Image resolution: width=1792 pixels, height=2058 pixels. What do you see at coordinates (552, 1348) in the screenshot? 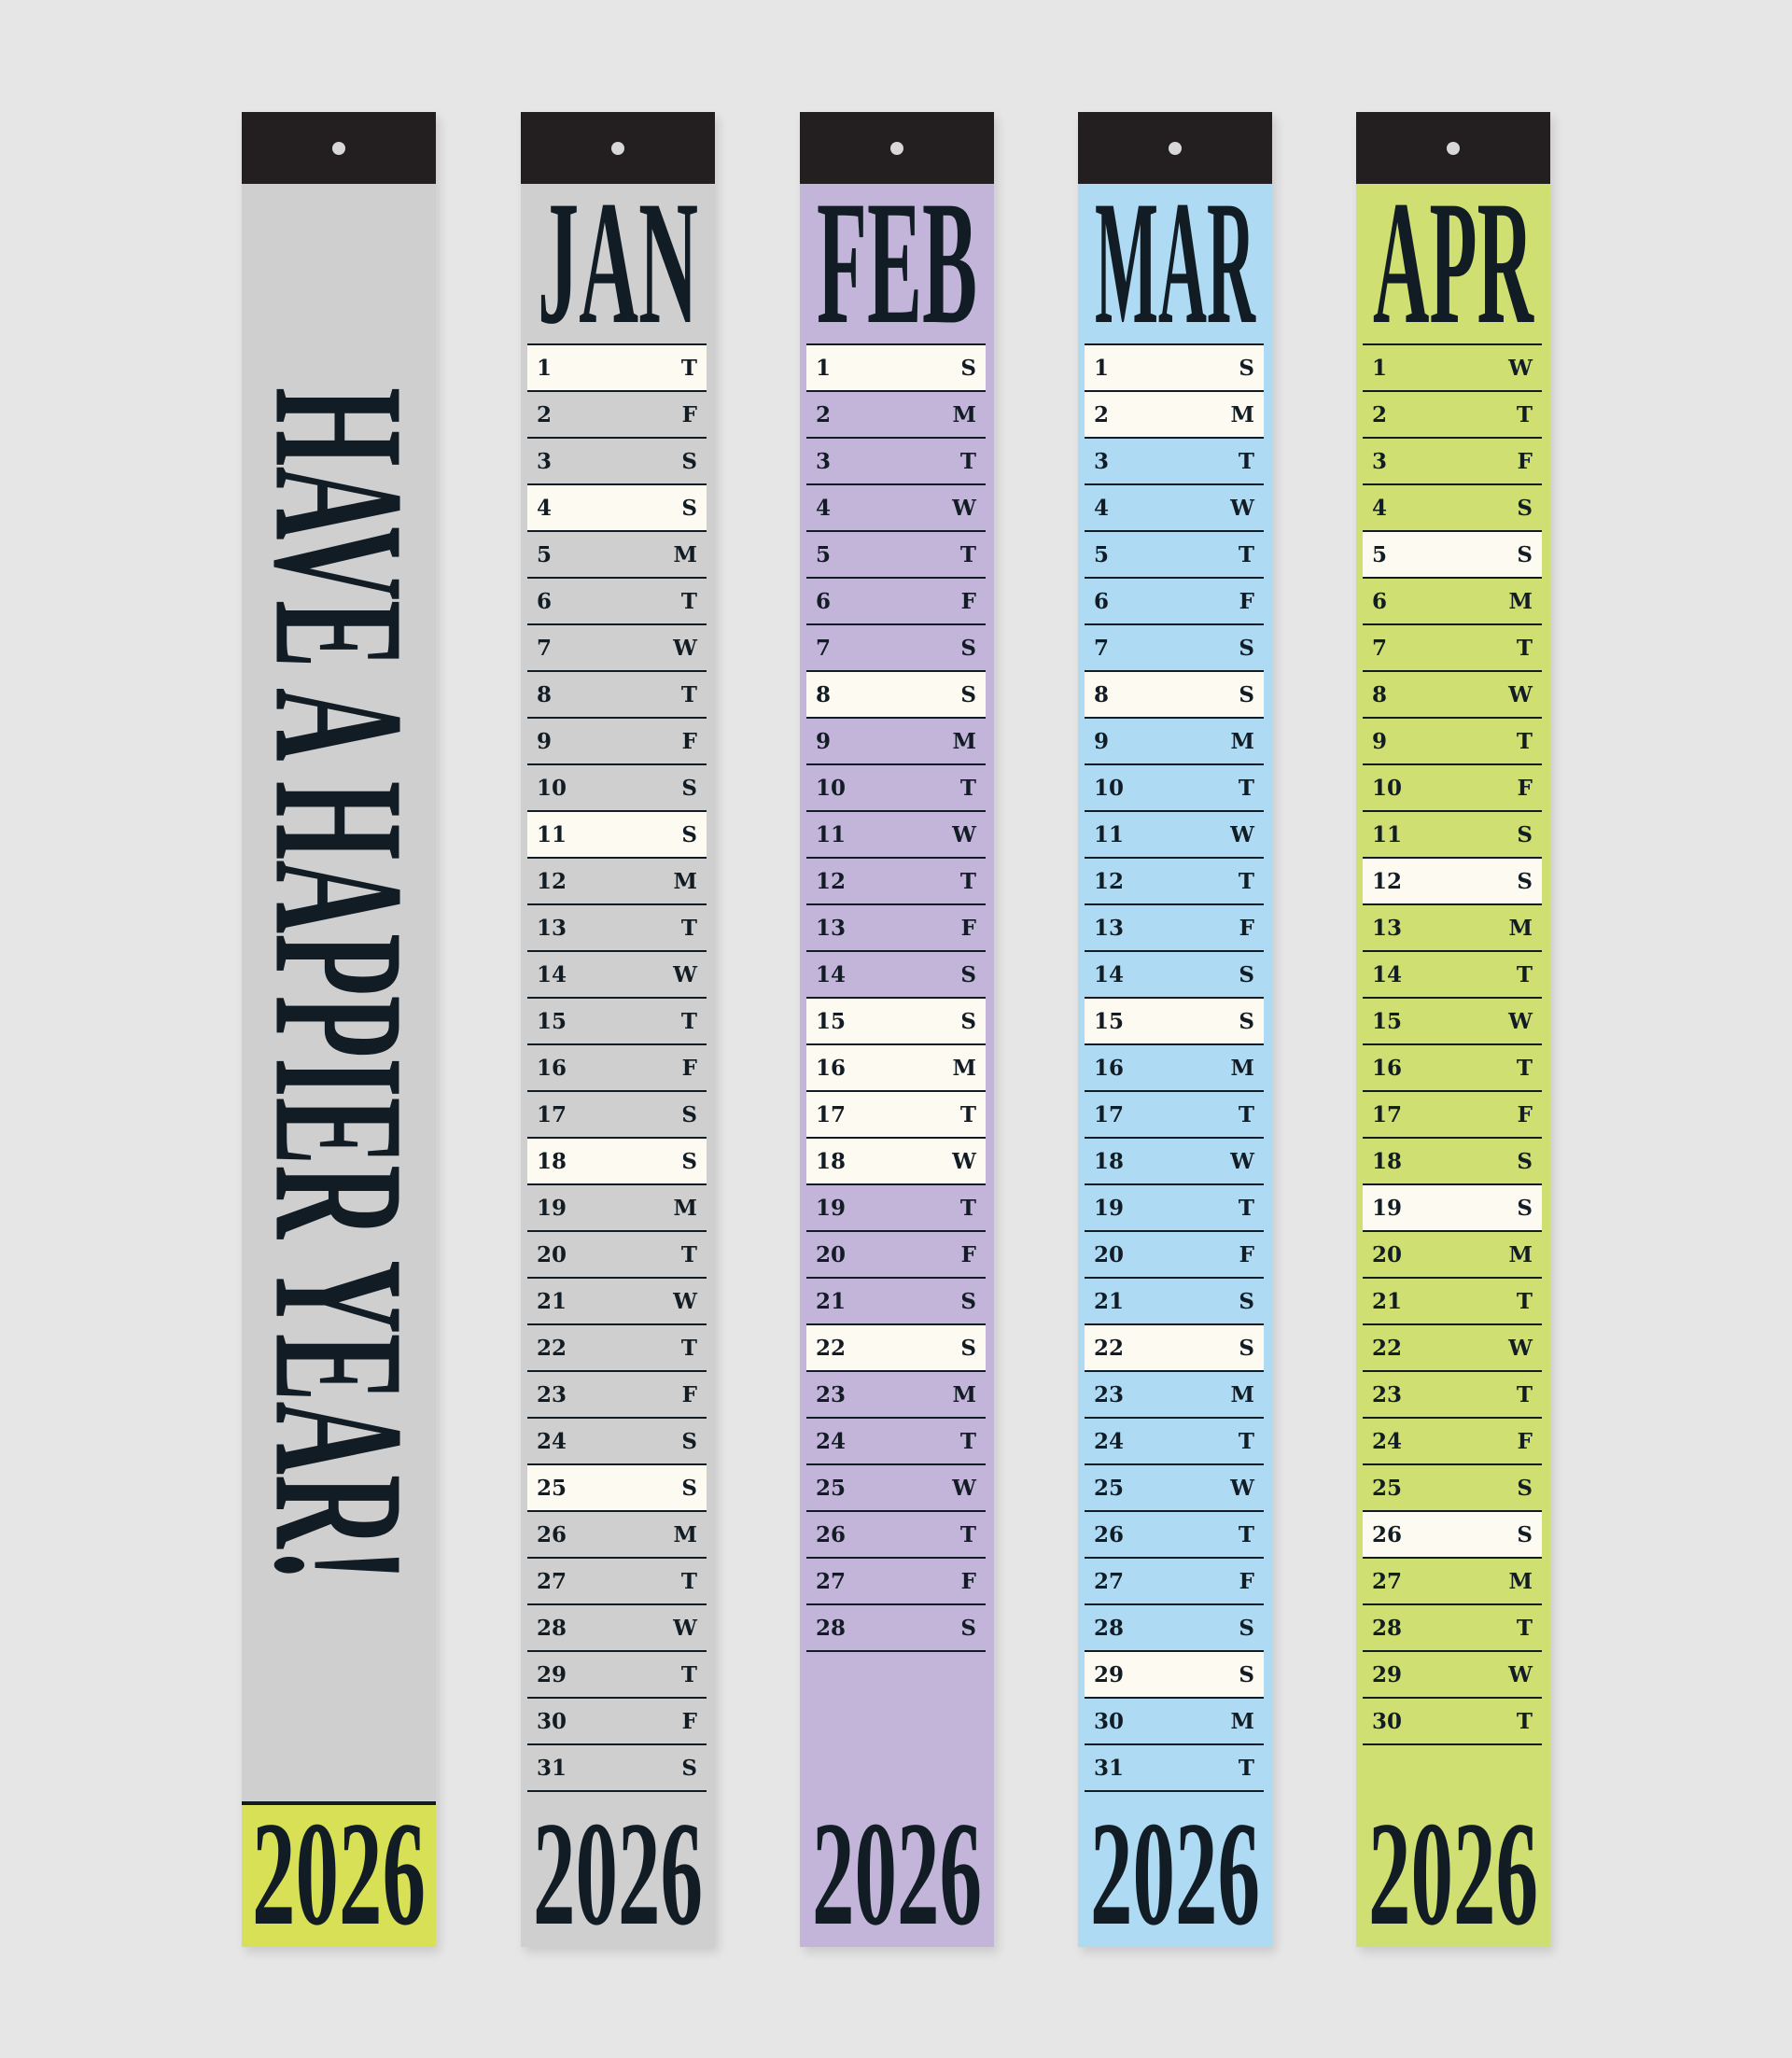
I see `day-number: 22` at bounding box center [552, 1348].